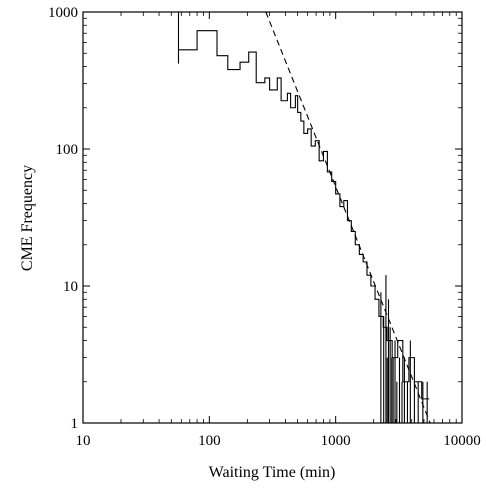 The height and width of the screenshot is (489, 486). What do you see at coordinates (462, 441) in the screenshot?
I see `x-tick-label: 10000` at bounding box center [462, 441].